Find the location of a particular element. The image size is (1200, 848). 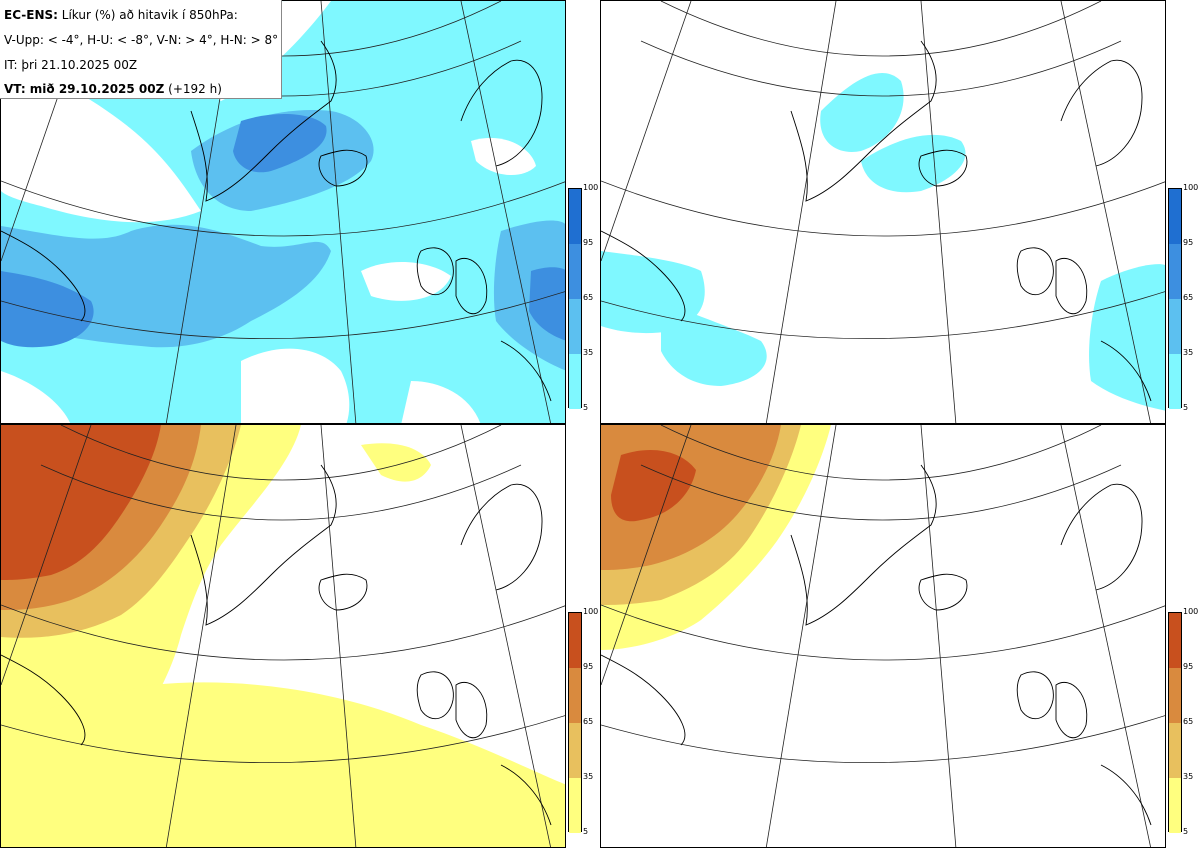

legend-line-4: VT: mið 29.10.2025 00Z (+192 h) is located at coordinates (113, 89).